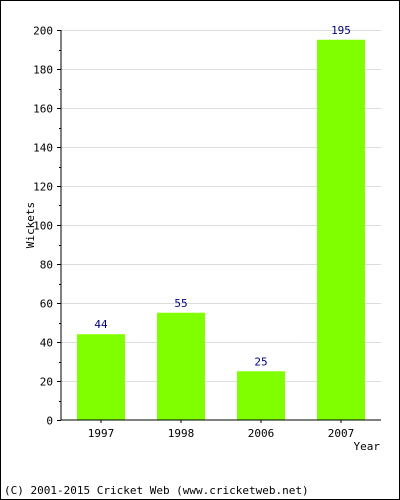  What do you see at coordinates (341, 433) in the screenshot?
I see `x-tick-label: 2007` at bounding box center [341, 433].